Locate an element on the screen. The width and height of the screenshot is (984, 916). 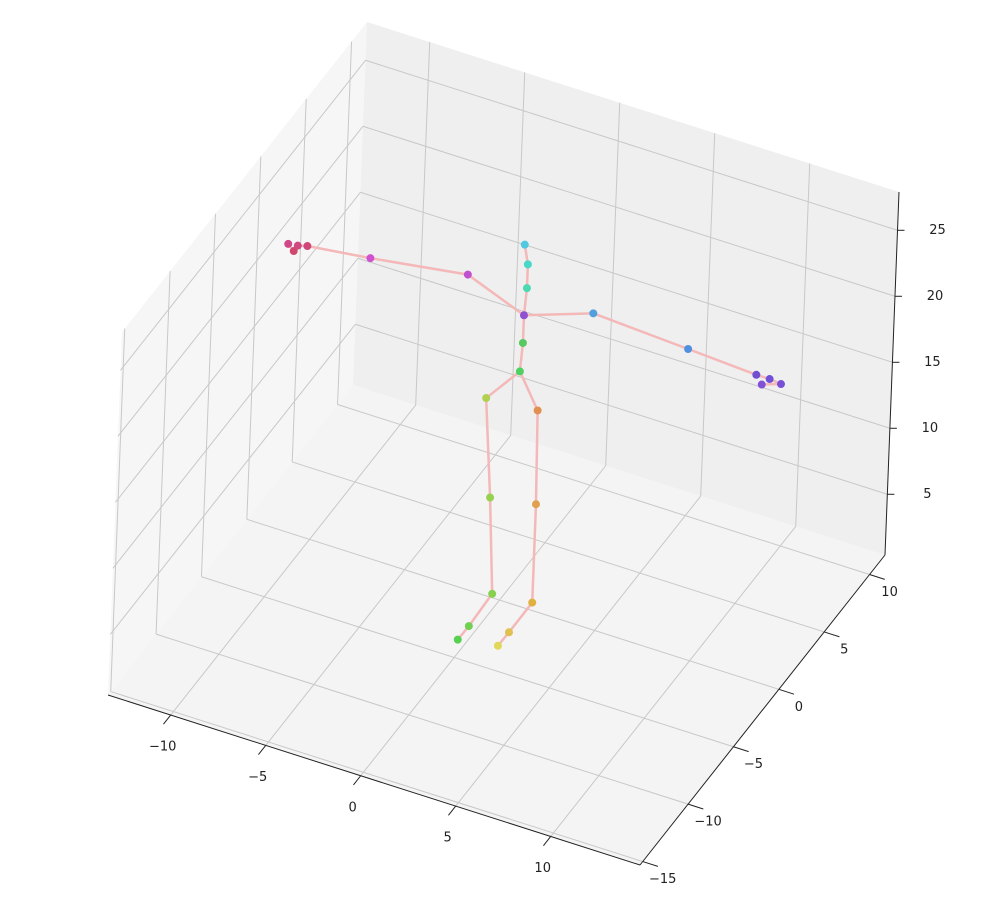
z-tick-label: 10 is located at coordinates (930, 428).